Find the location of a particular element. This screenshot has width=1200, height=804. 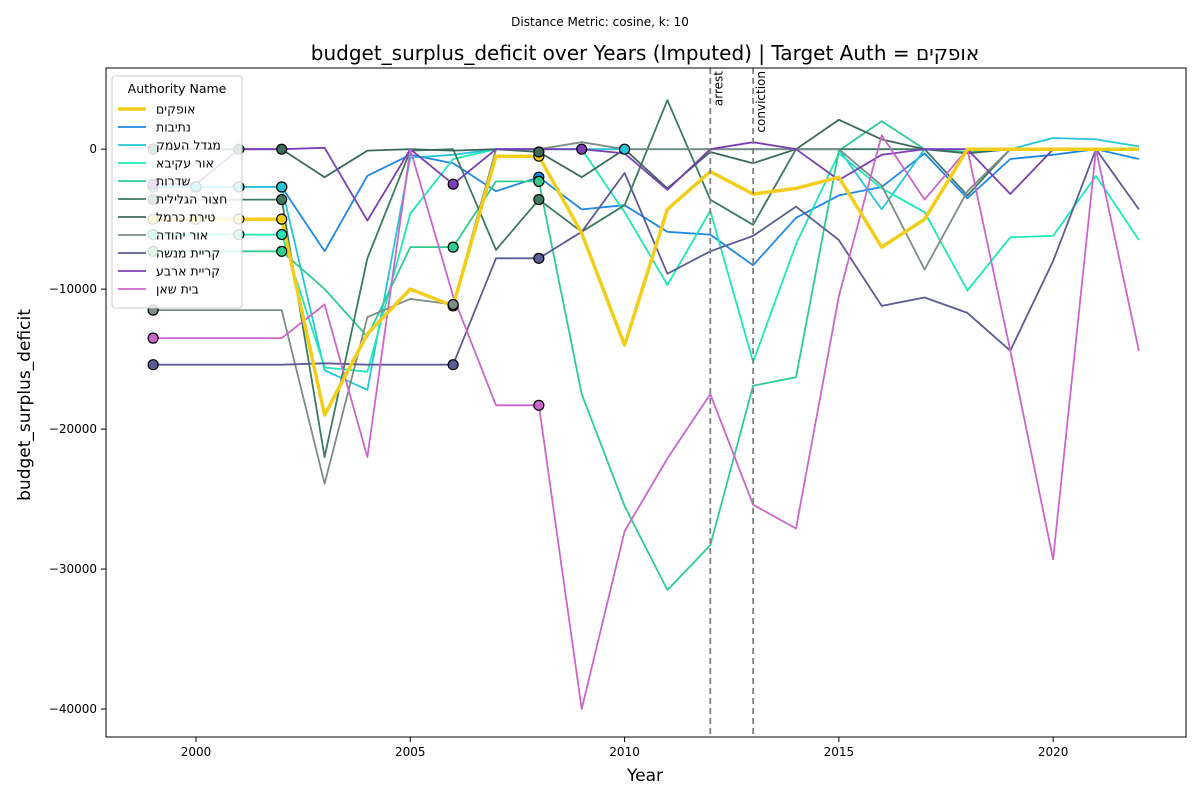

event-lines: arrest conviction is located at coordinates (738, 402).